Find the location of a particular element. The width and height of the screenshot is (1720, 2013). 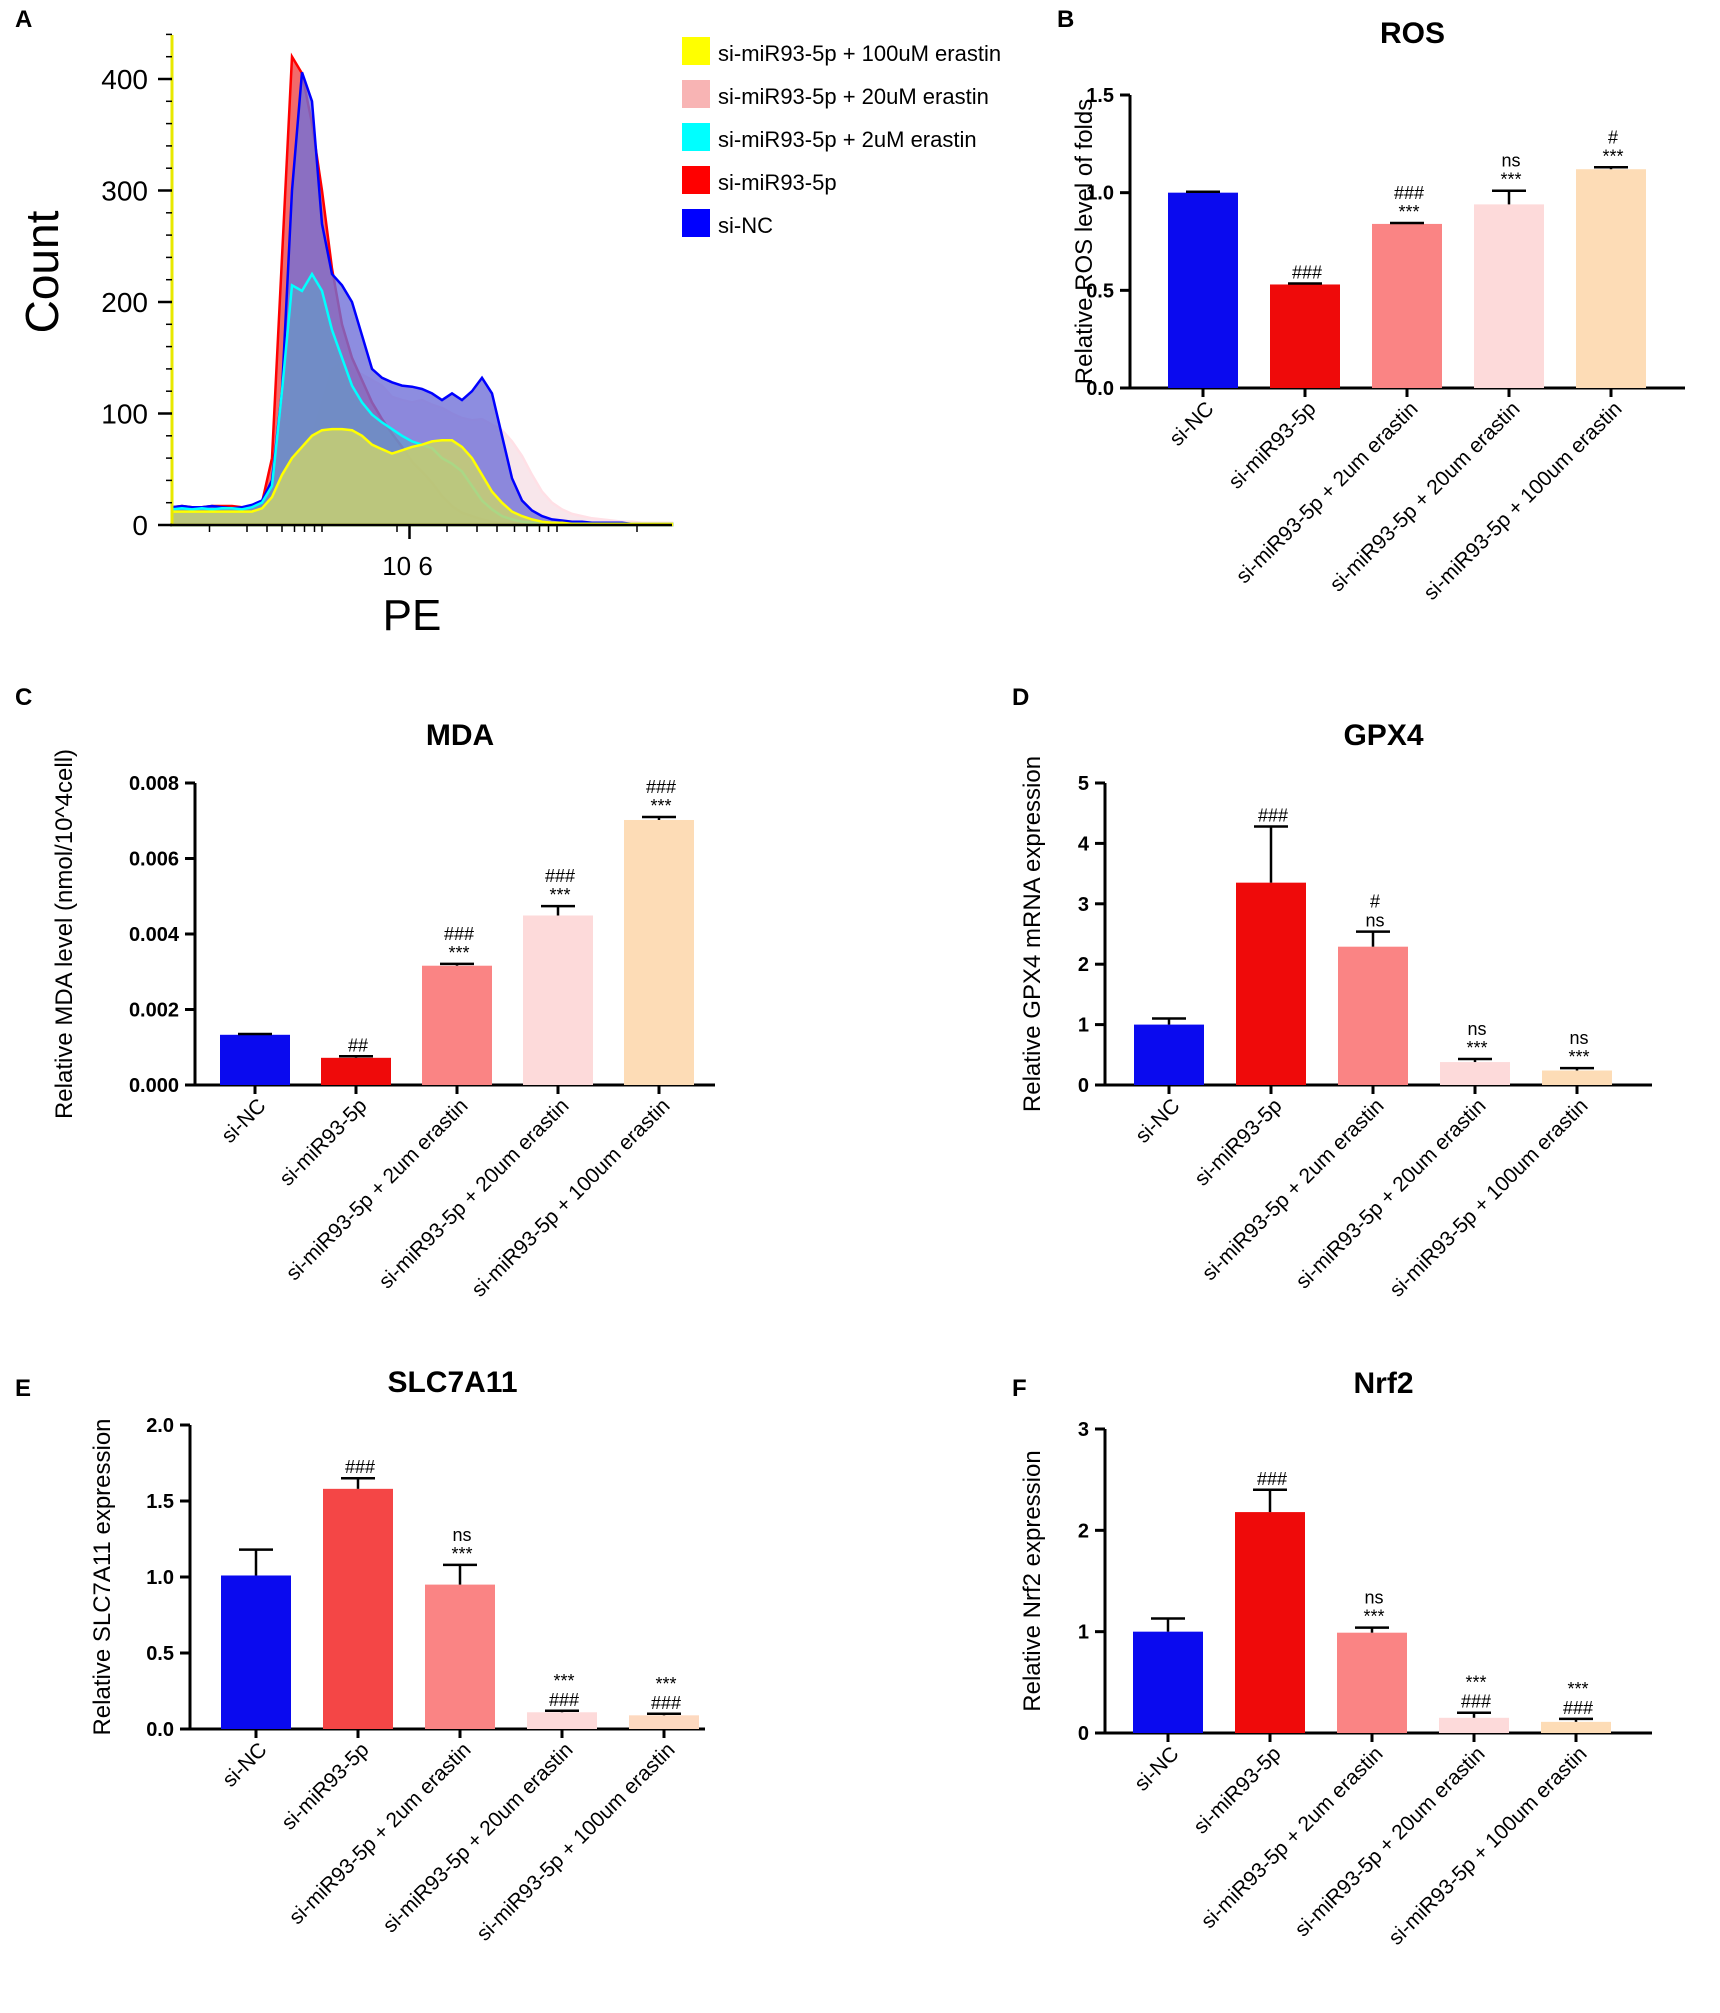

y-tick-label: 0.5 is located at coordinates (1100, 291).